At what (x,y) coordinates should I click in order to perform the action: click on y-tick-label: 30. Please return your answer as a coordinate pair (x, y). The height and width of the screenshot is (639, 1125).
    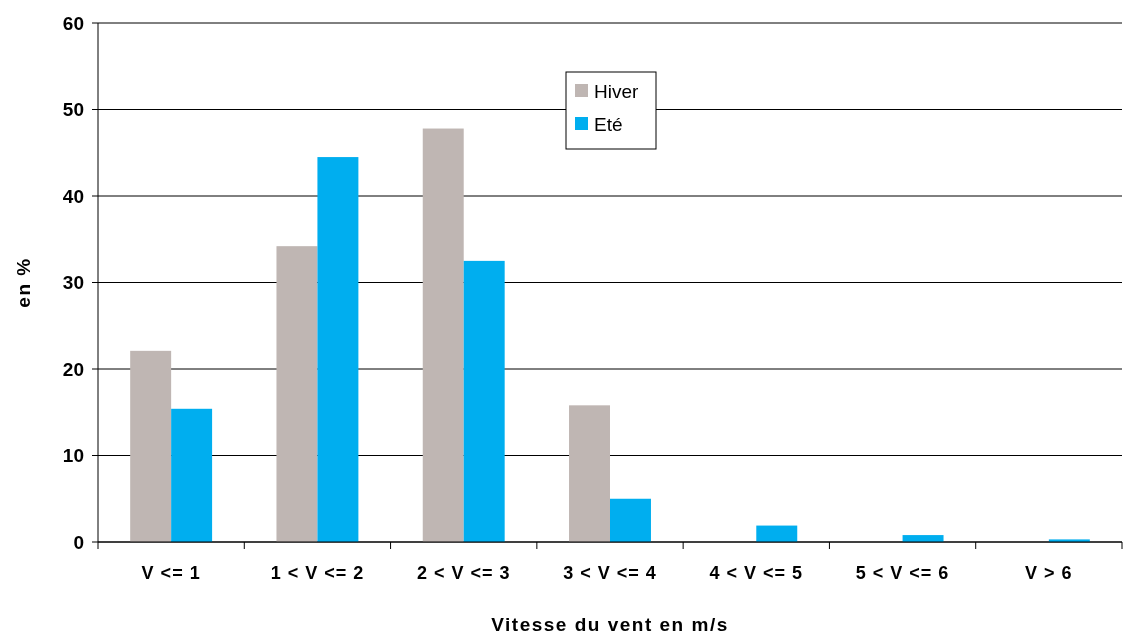
    Looking at the image, I should click on (73, 283).